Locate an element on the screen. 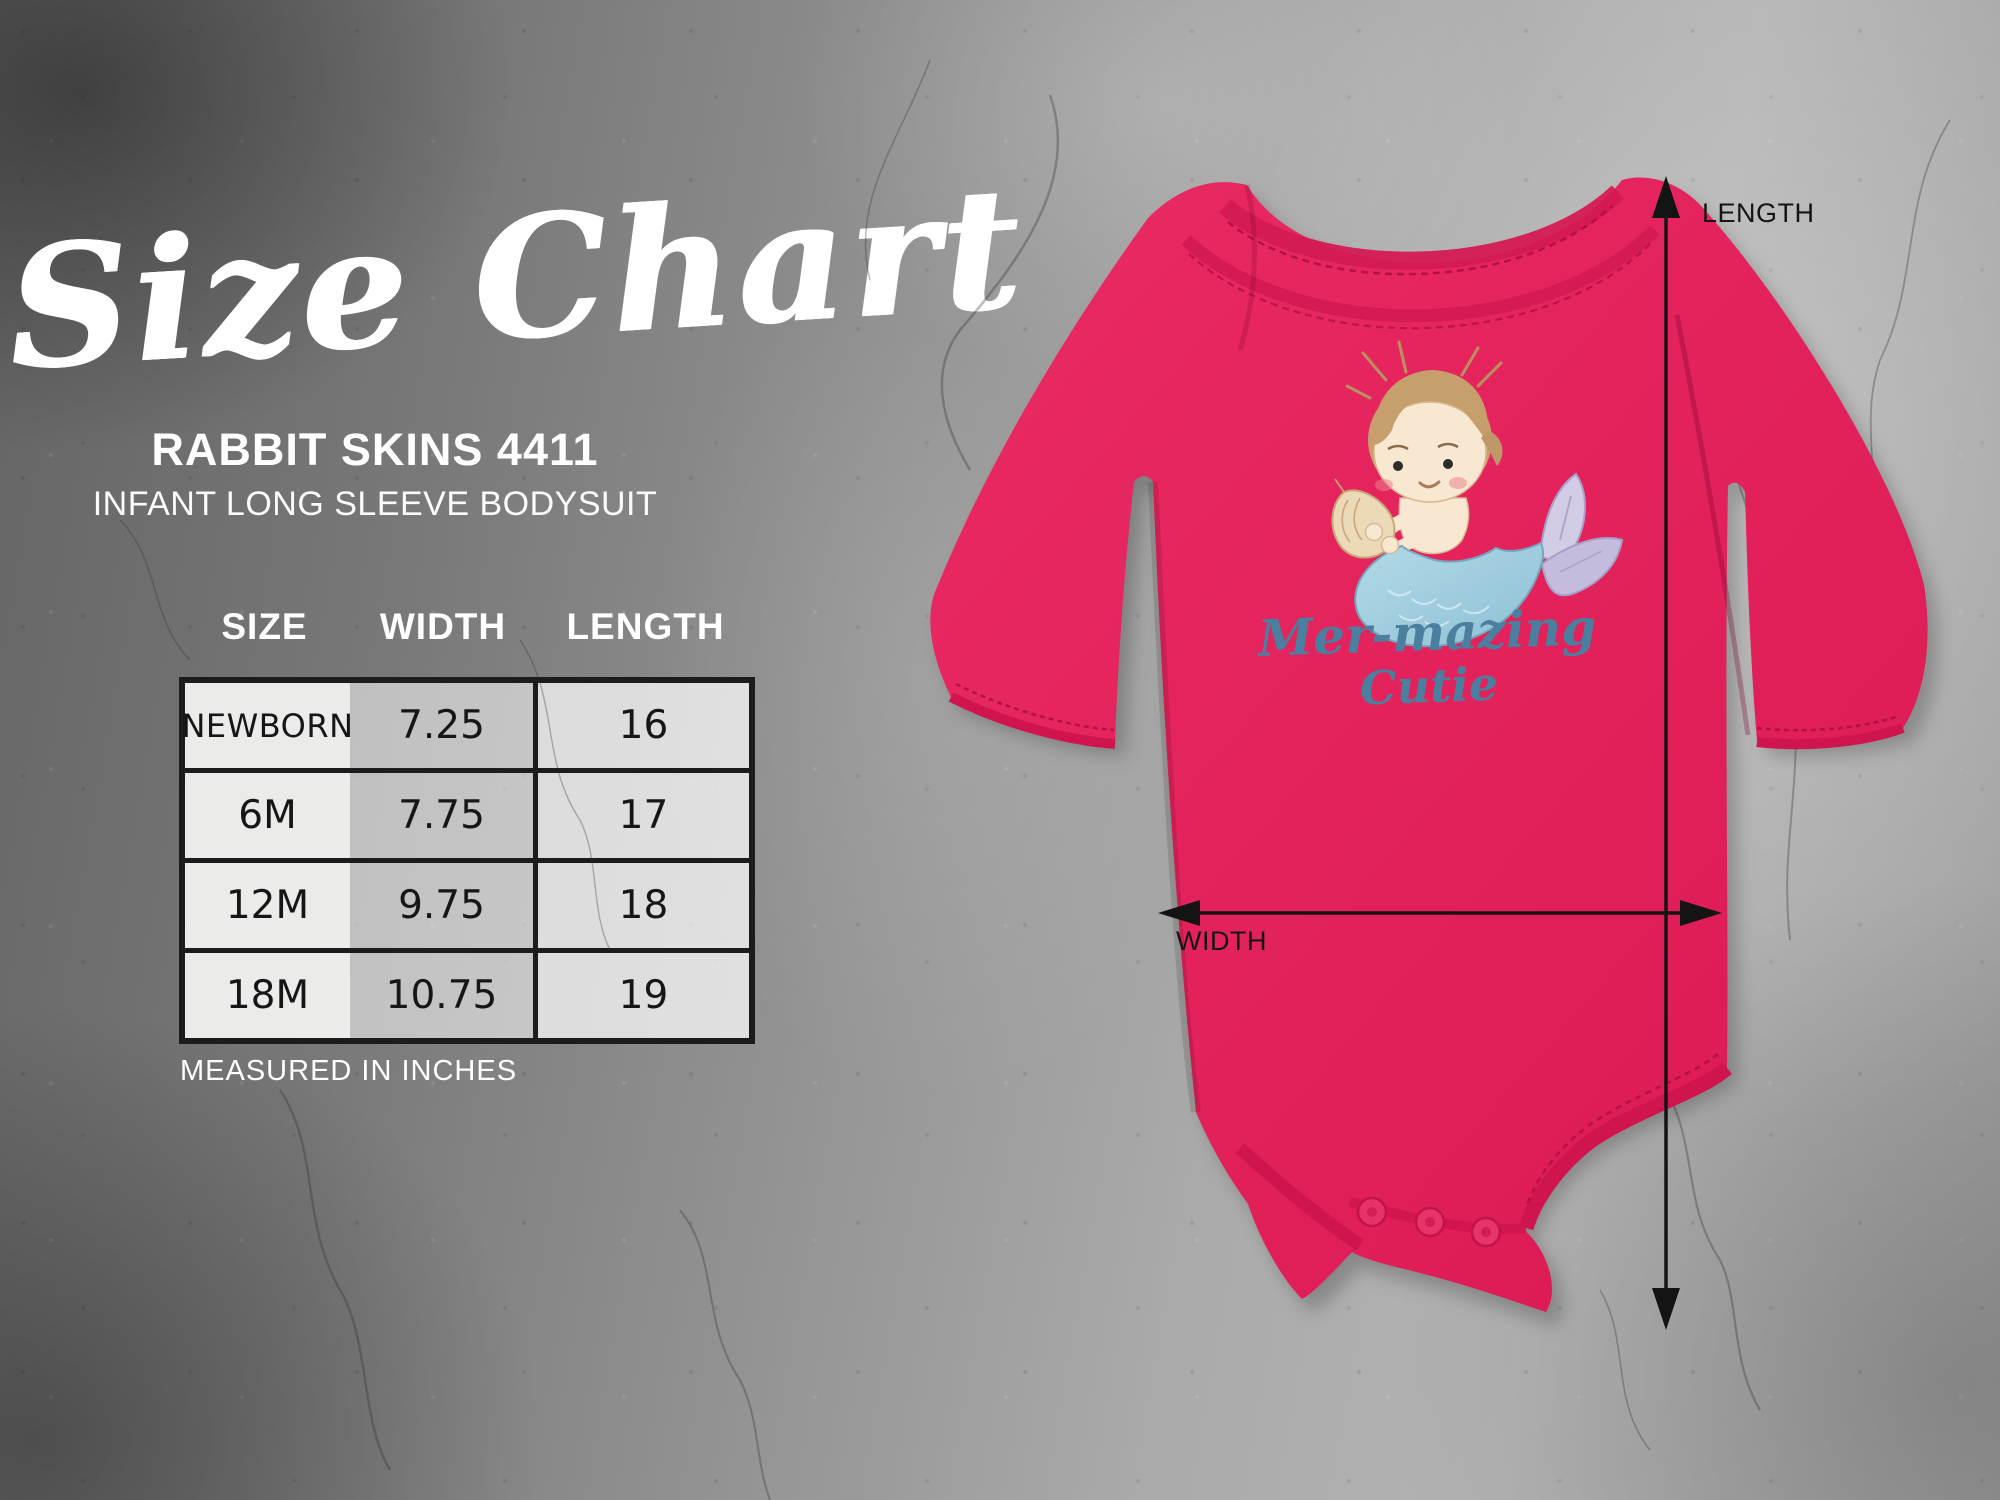 The image size is (2000, 1500). width-cell: 7.25 is located at coordinates (441, 725).